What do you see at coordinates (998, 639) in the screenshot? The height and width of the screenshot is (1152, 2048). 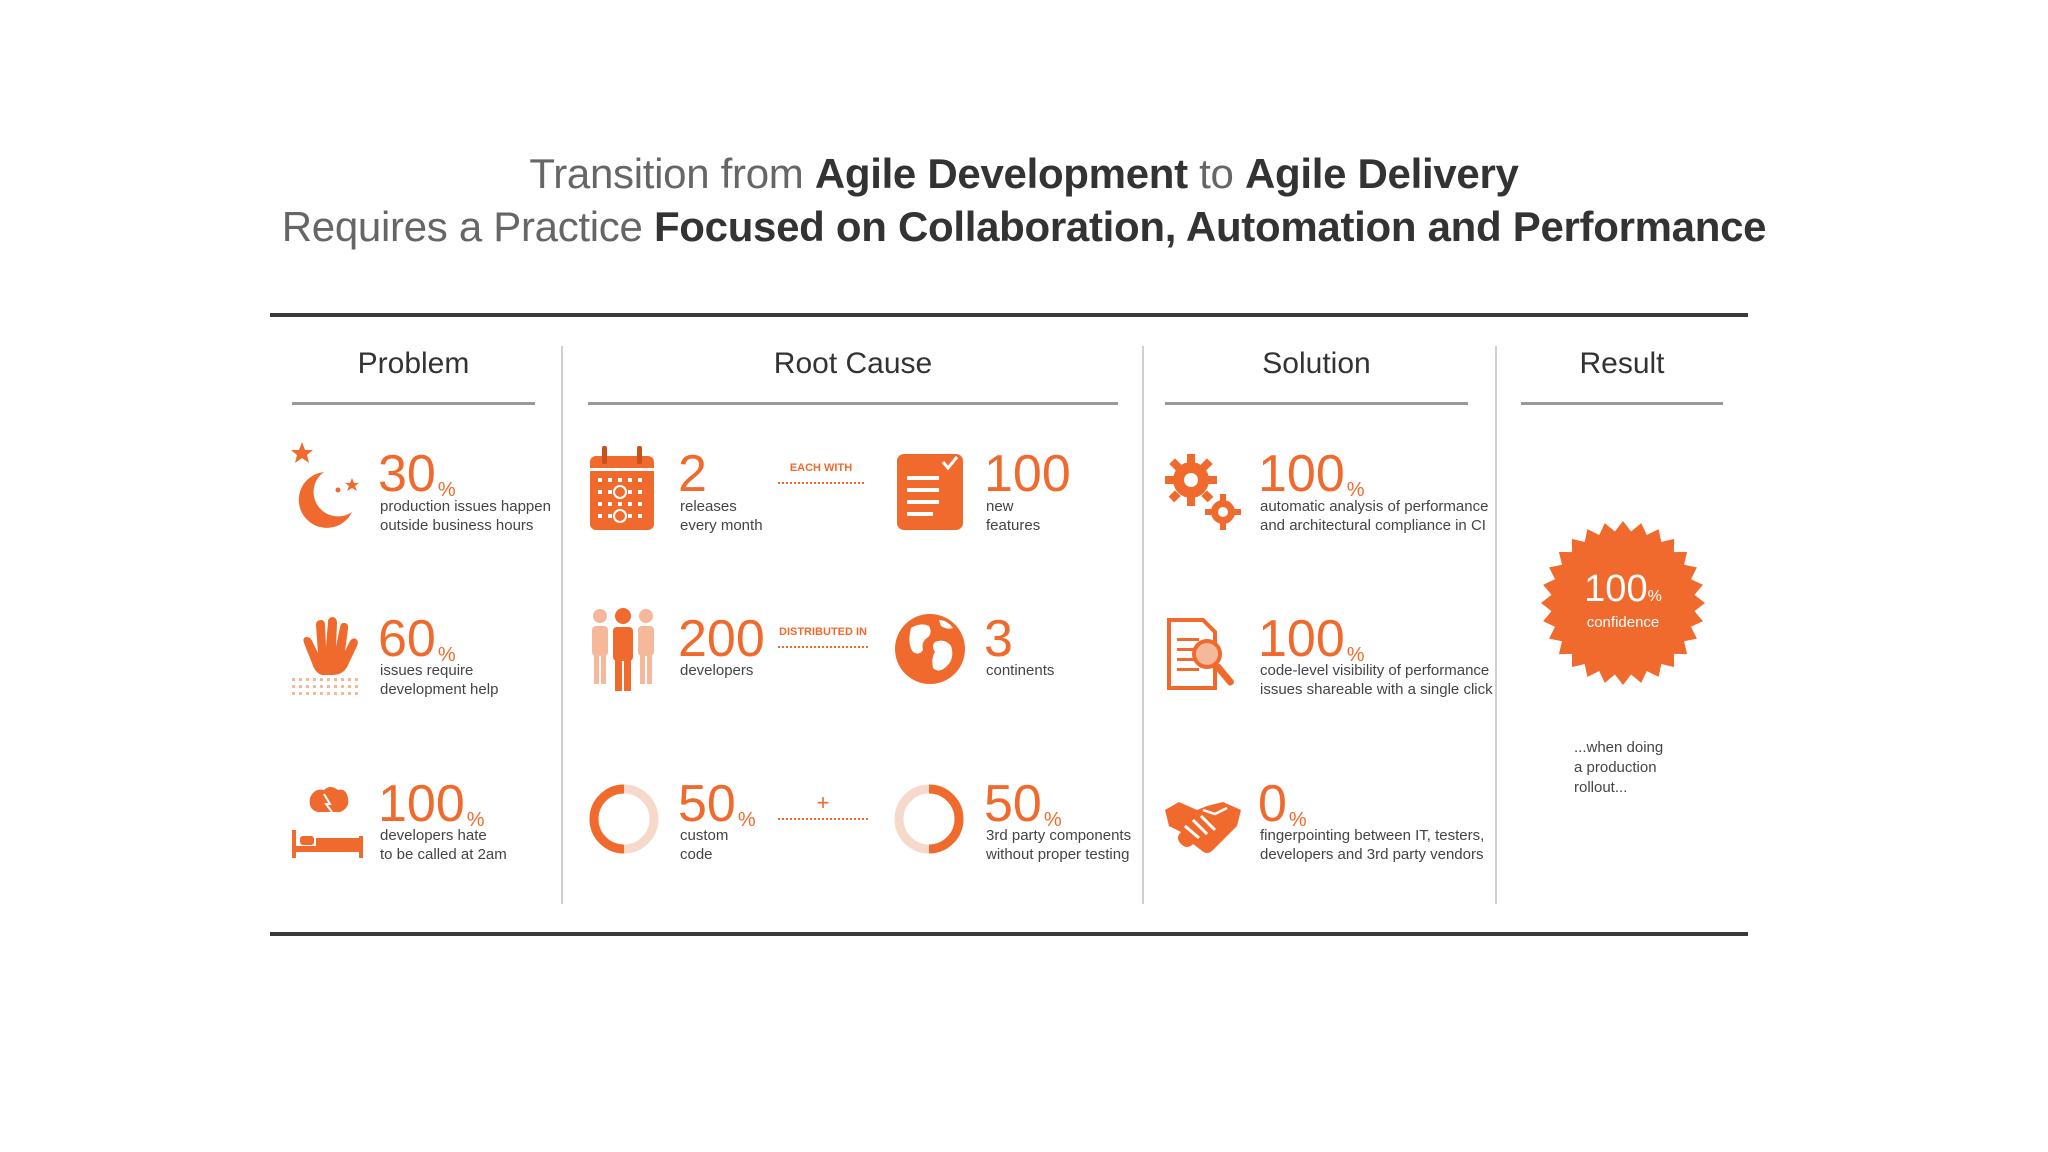 I see `root-stat-continents: 3` at bounding box center [998, 639].